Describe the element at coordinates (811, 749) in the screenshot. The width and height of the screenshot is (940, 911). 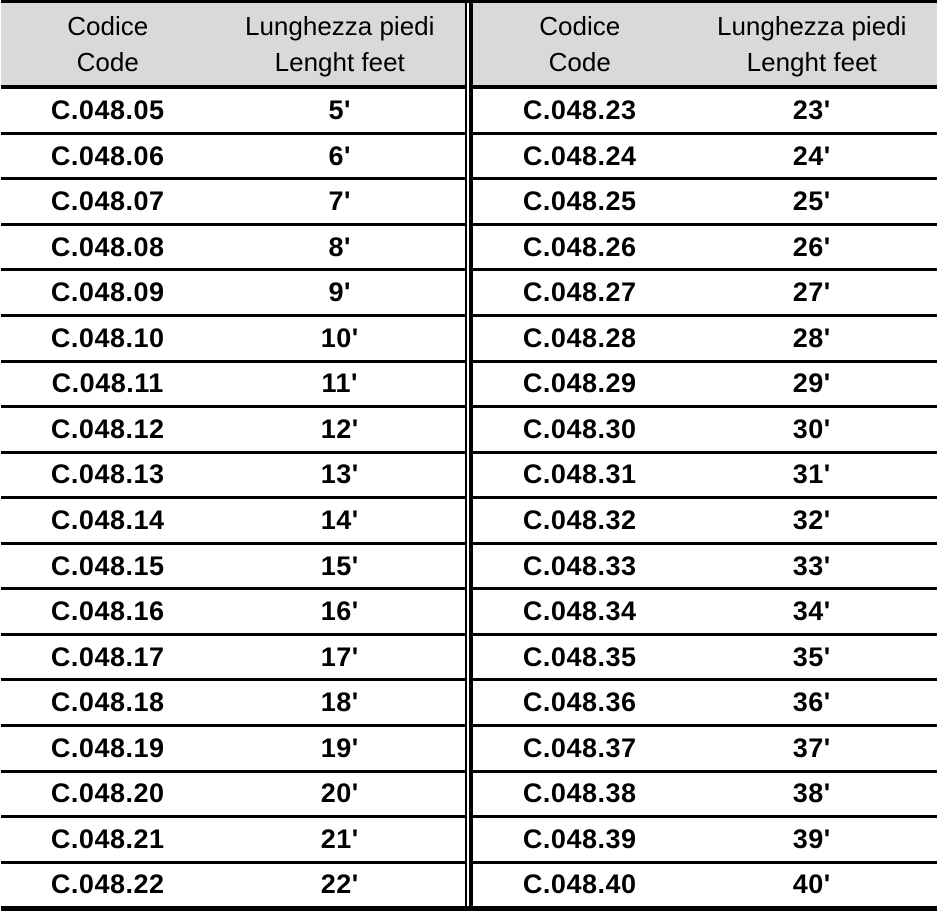
I see `feet-cell: 37'` at that location.